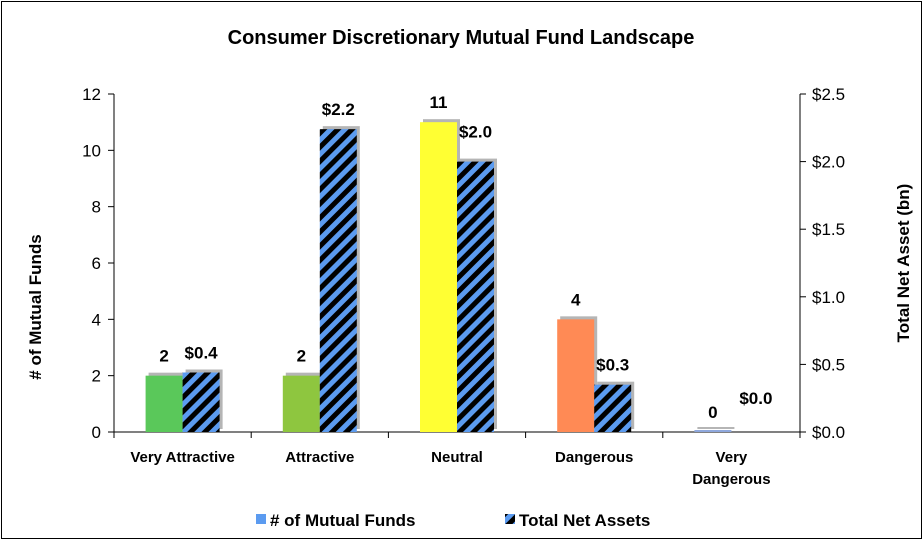 This screenshot has height=540, width=923. Describe the element at coordinates (716, 428) in the screenshot. I see `bar-shadow` at that location.